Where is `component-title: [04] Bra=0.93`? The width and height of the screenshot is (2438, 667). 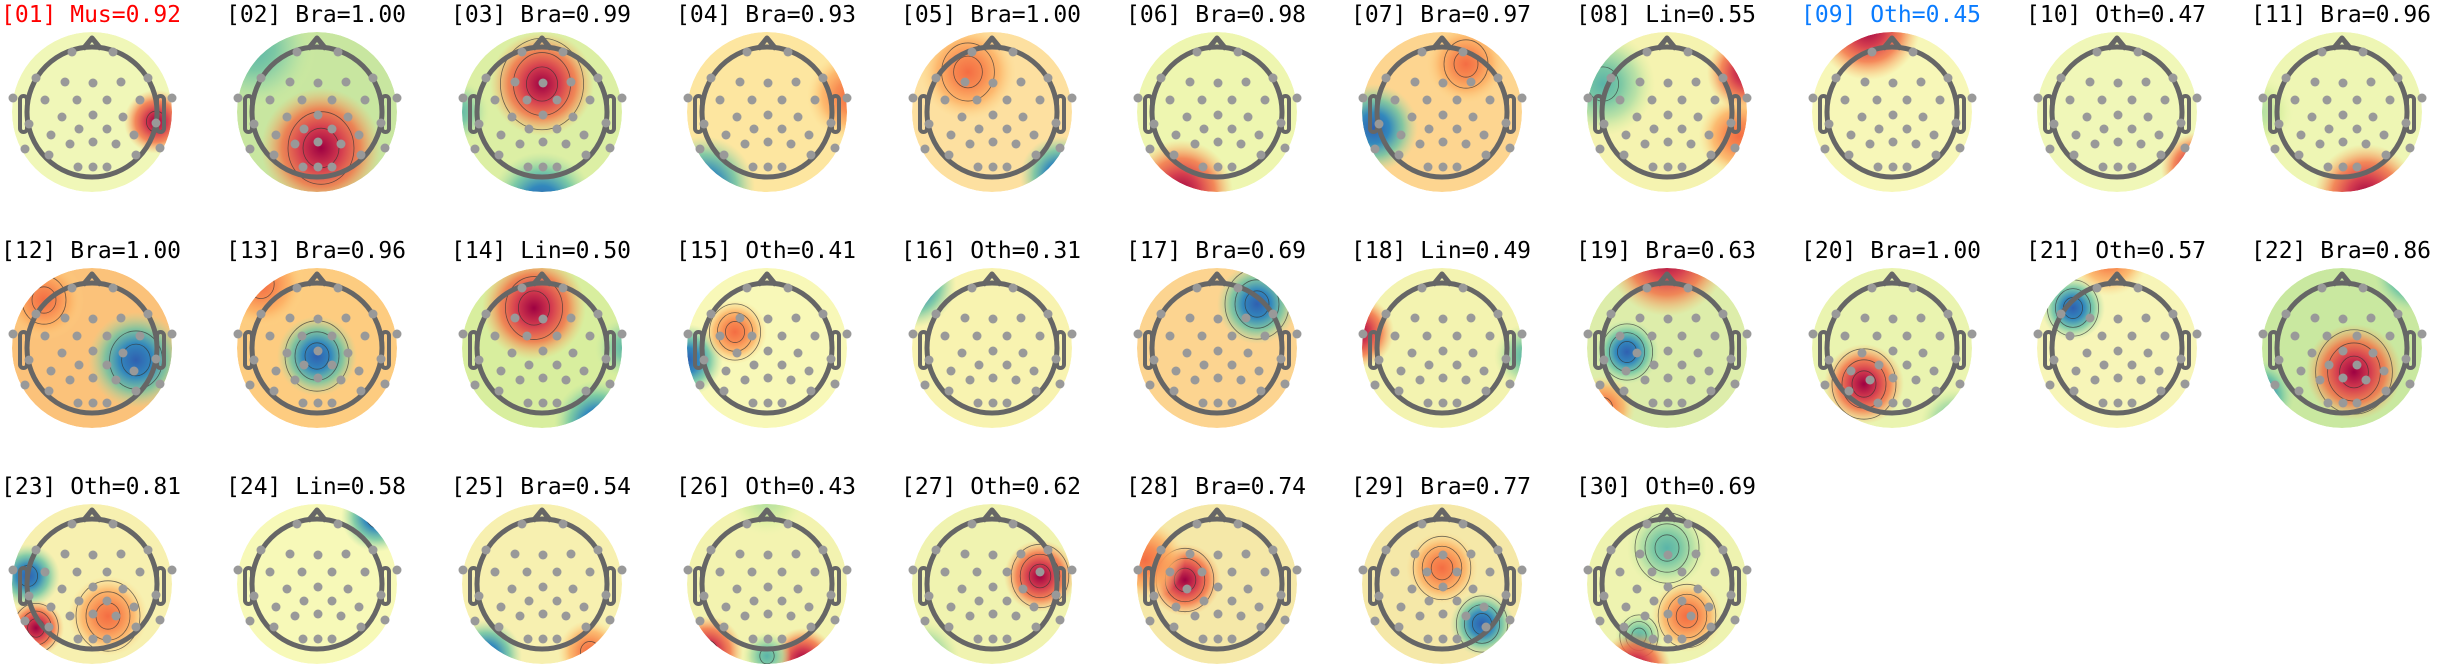
component-title: [04] Bra=0.93 is located at coordinates (766, 15).